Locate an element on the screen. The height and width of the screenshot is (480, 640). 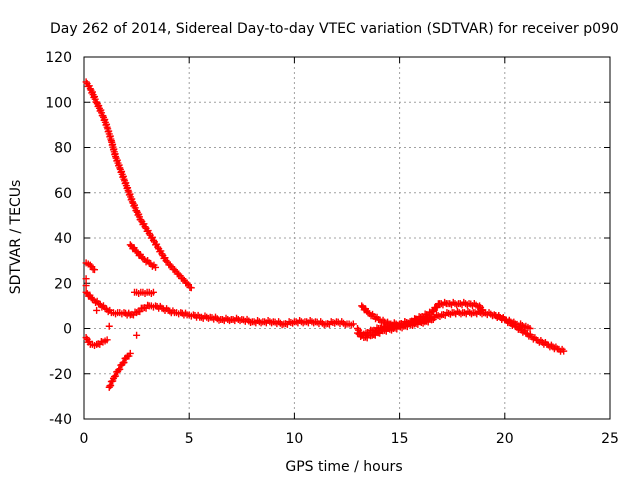
y-tick-label: 20 is located at coordinates (63, 284).